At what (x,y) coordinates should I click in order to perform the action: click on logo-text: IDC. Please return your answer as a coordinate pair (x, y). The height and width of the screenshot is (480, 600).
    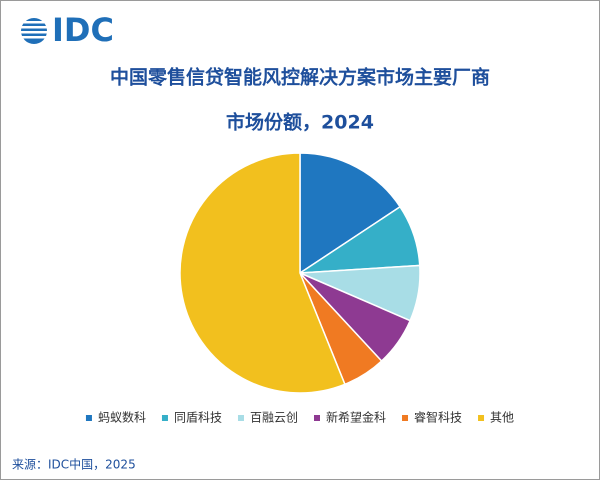
    Looking at the image, I should click on (83, 30).